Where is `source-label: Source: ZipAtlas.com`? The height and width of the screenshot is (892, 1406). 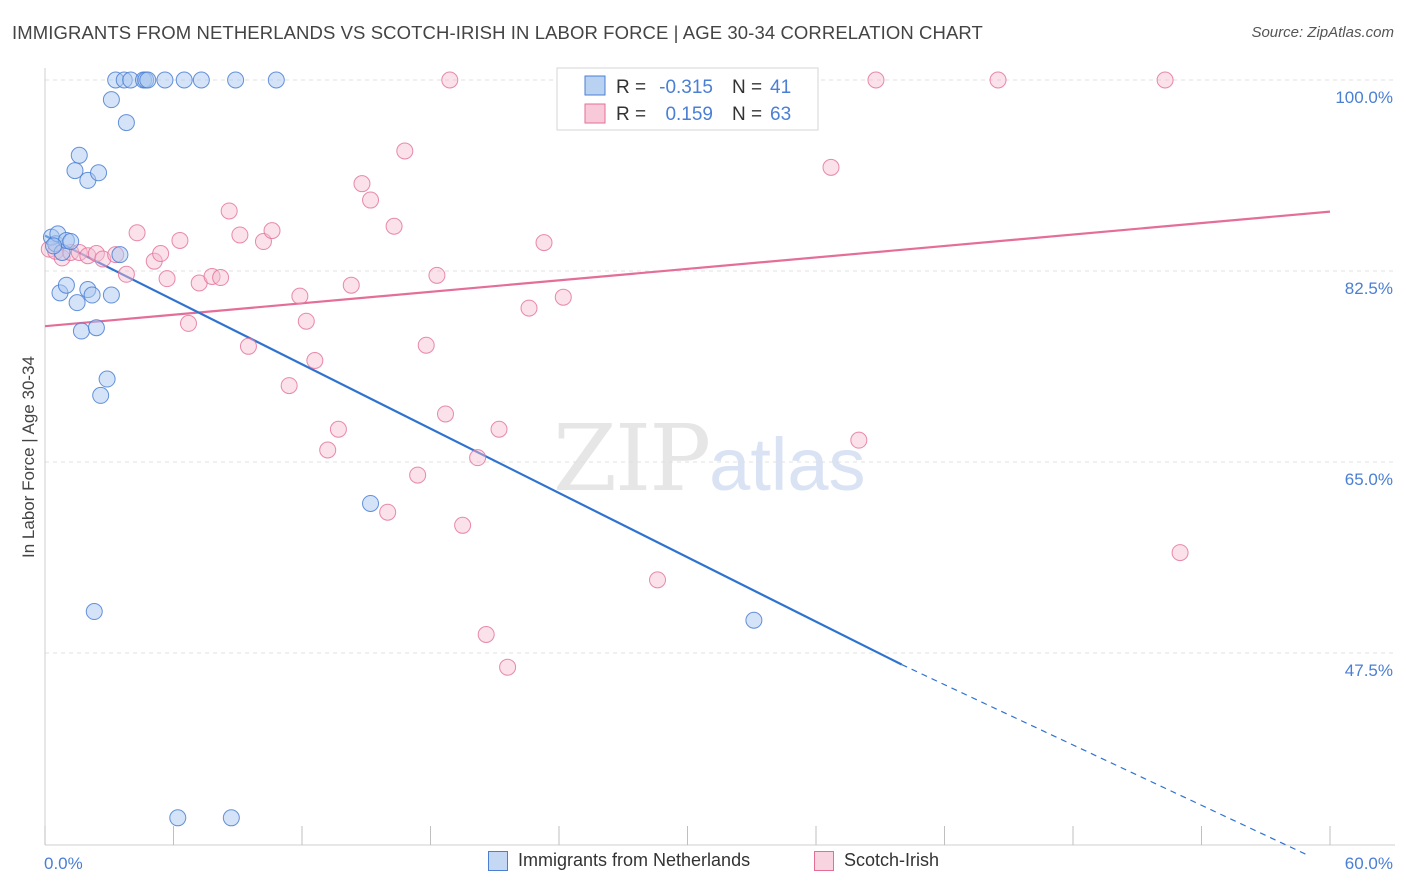
source-label: Source: ZipAtlas.com is located at coordinates (1322, 32).